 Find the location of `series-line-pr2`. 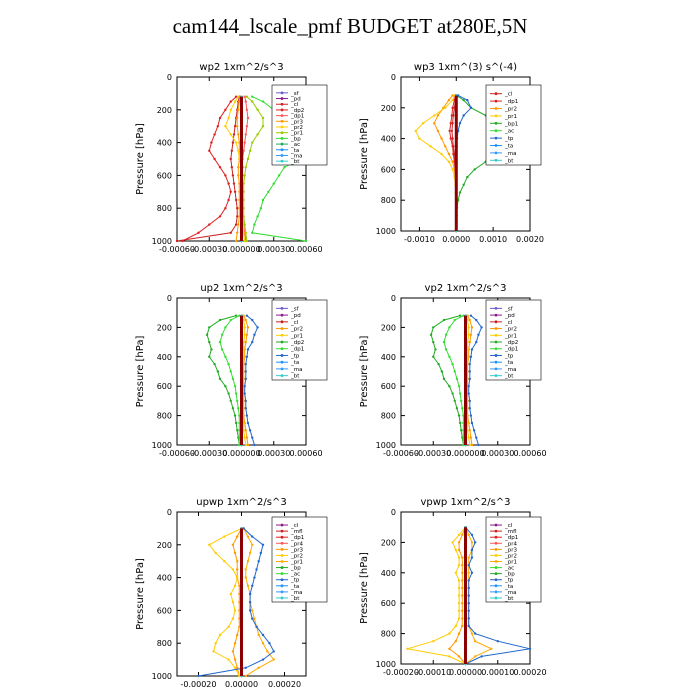

series-line-pr2 is located at coordinates (436, 595).